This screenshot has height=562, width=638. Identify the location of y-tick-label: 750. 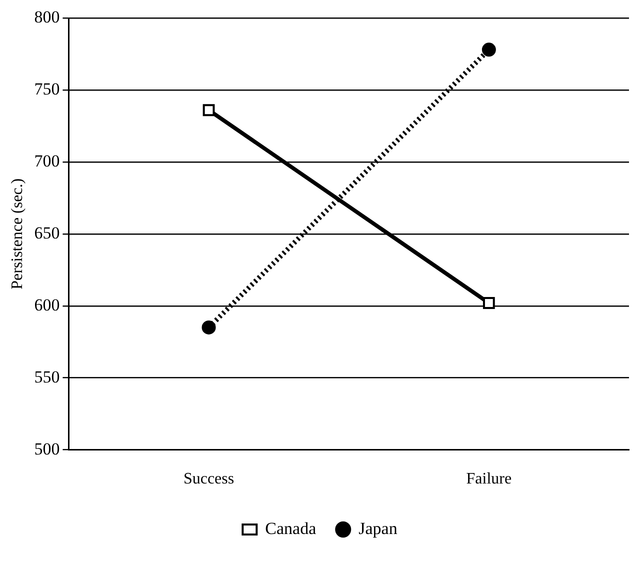
(47, 88).